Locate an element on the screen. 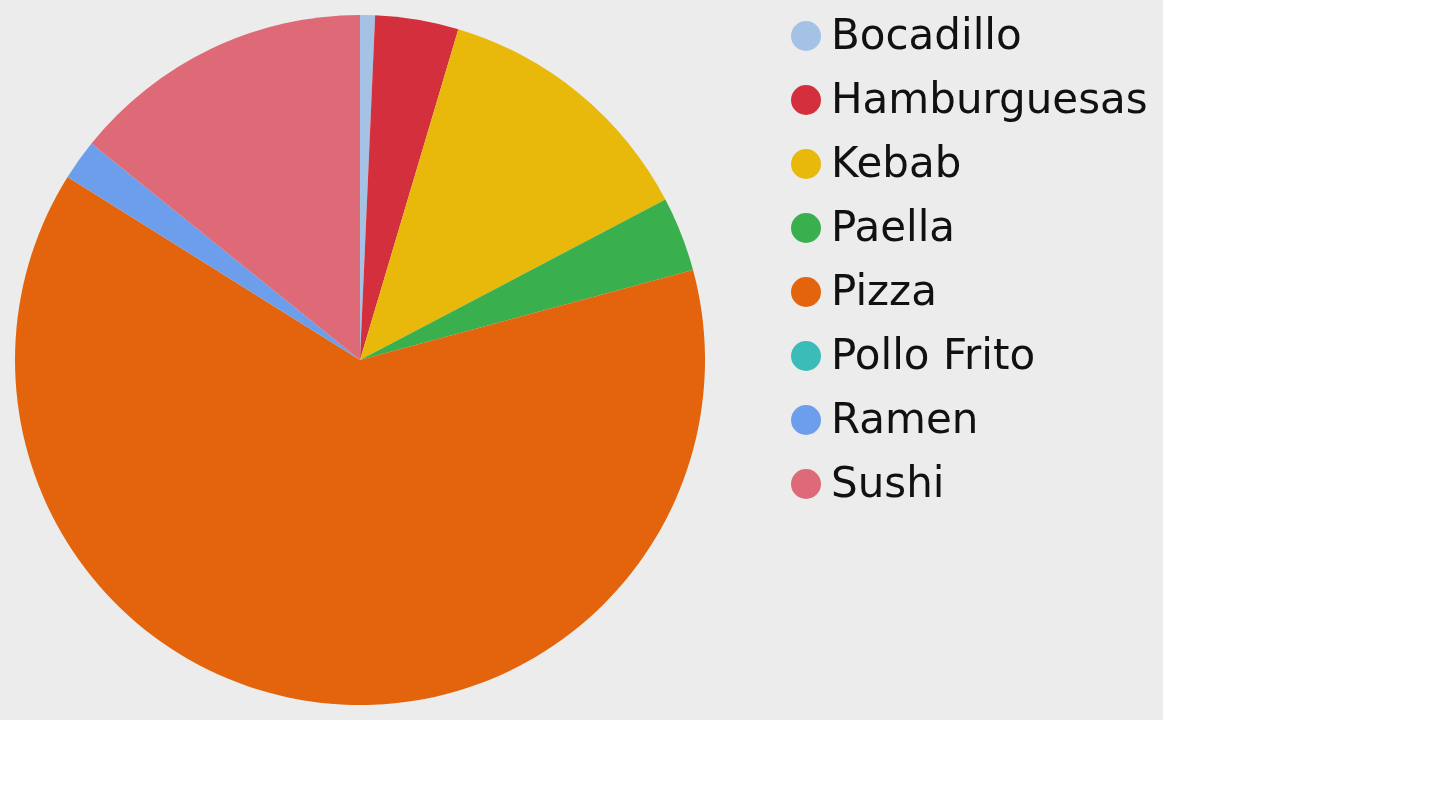 The width and height of the screenshot is (1440, 810). legend-label: Pollo Frito is located at coordinates (933, 354).